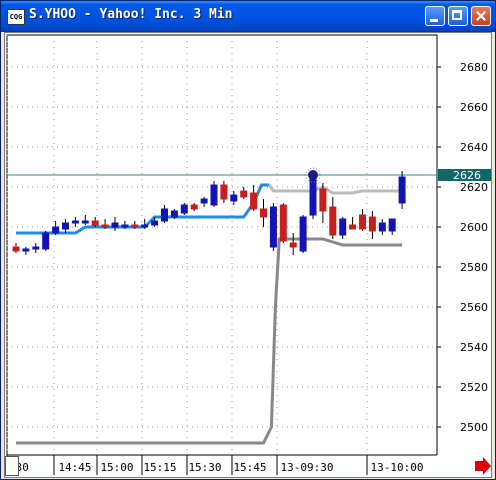  What do you see at coordinates (131, 14) in the screenshot?
I see `window-title: S.YHOO - Yahoo! Inc. 3 Min` at bounding box center [131, 14].